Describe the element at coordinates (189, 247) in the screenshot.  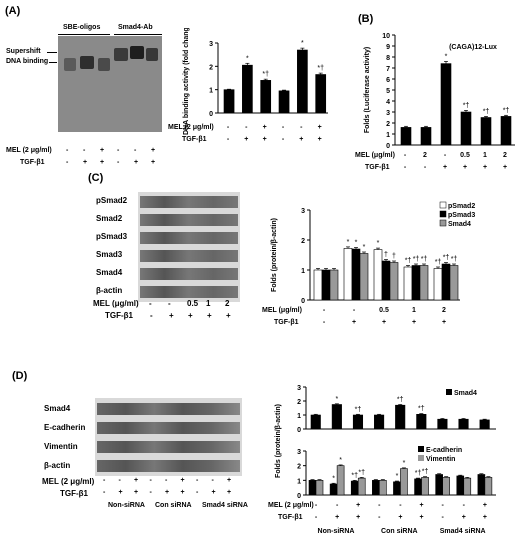
I see `blot-c-image` at that location.